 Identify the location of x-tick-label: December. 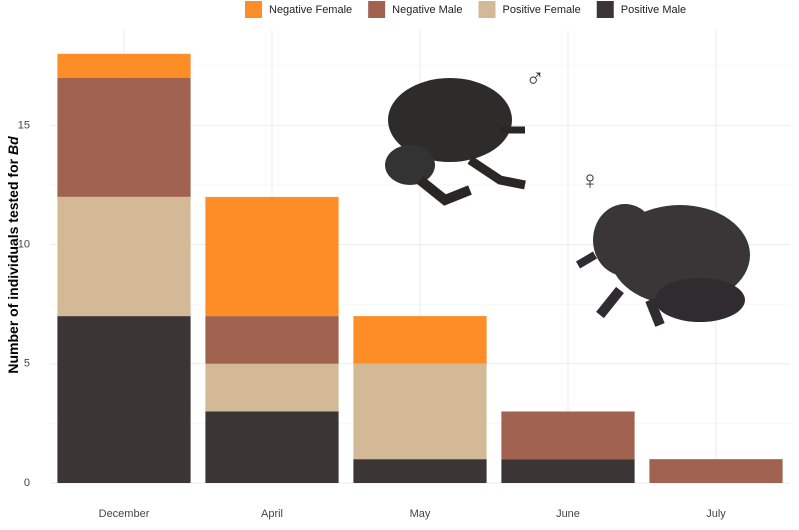
(124, 514).